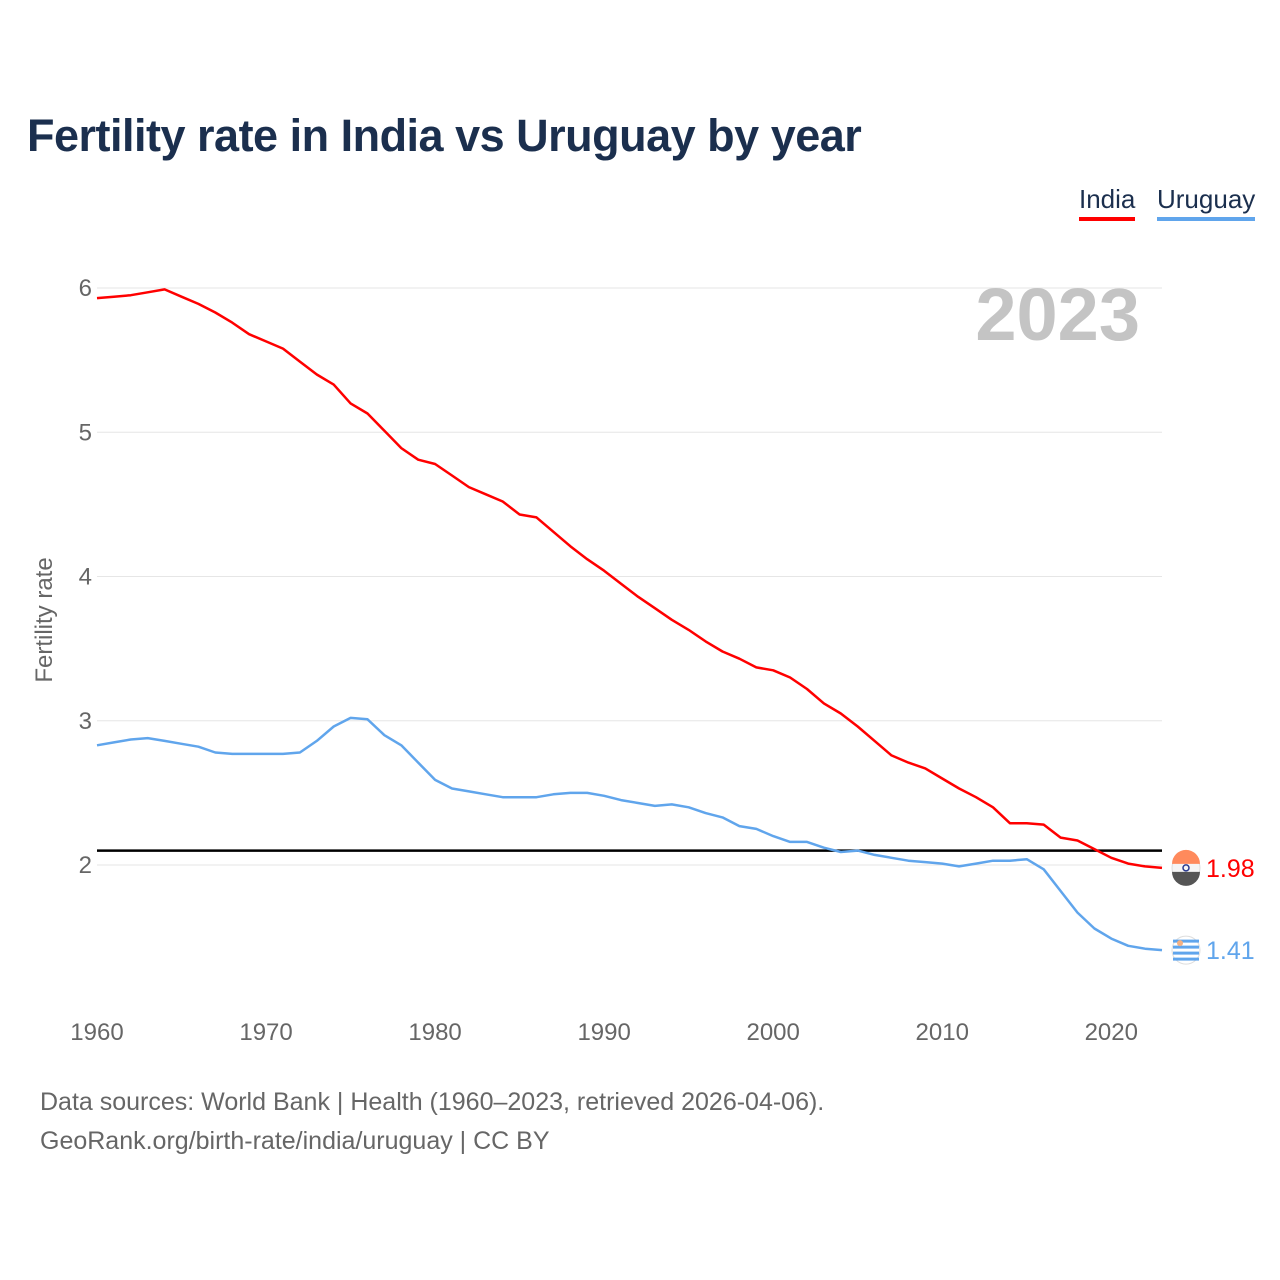 This screenshot has width=1280, height=1280. Describe the element at coordinates (1180, 943) in the screenshot. I see `flag-sun` at that location.